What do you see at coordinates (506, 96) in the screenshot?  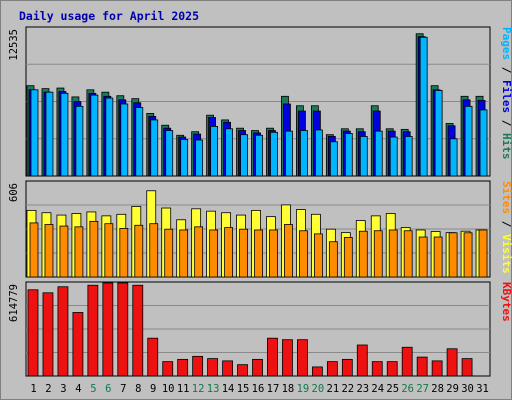 I see `legend-part: Files` at bounding box center [506, 96].